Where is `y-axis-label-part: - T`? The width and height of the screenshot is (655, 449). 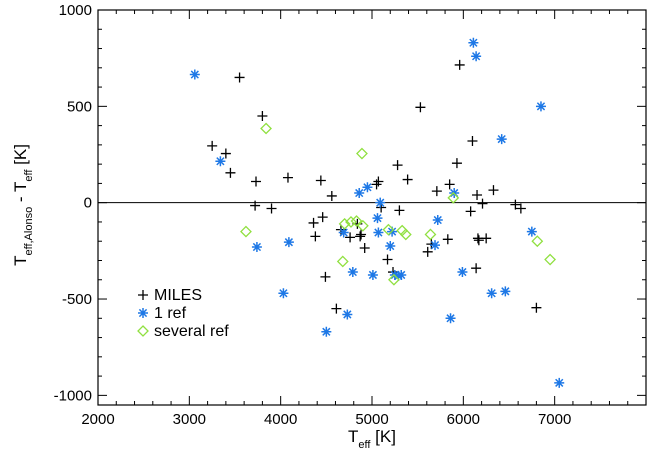
y-axis-label-part: - T is located at coordinates (20, 194).